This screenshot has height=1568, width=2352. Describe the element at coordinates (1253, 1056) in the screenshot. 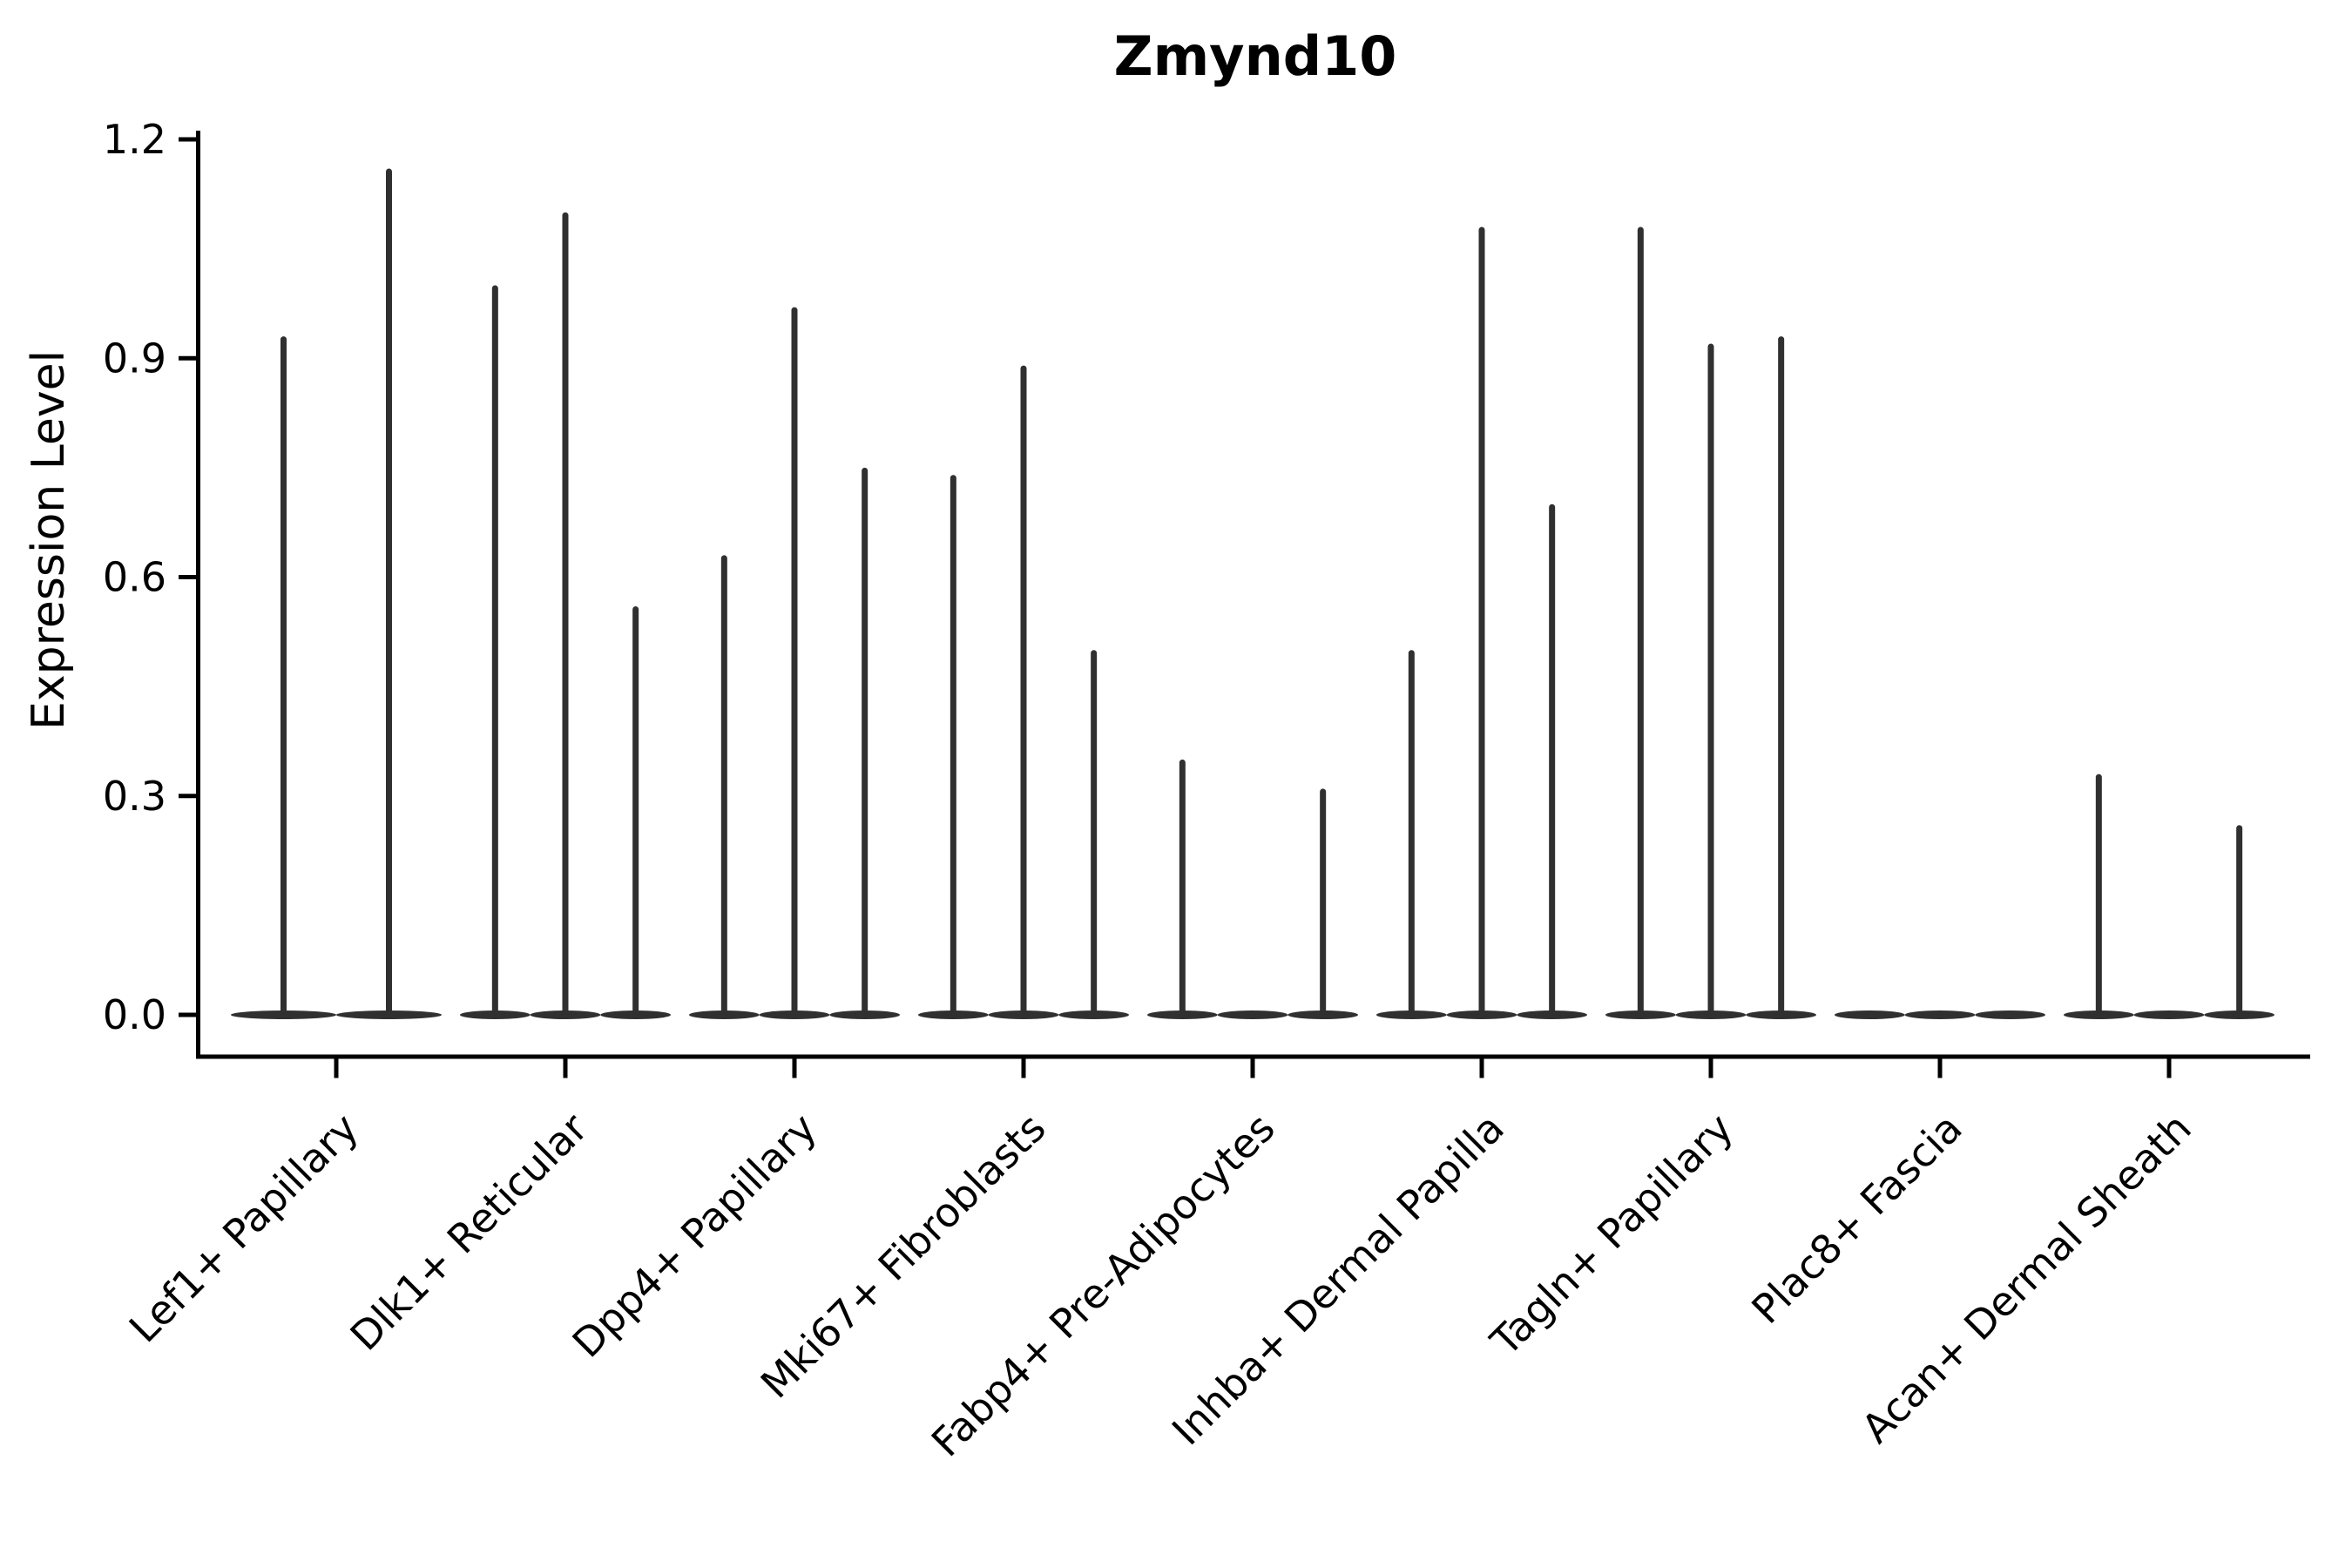

I see `x-axis-spine` at that location.